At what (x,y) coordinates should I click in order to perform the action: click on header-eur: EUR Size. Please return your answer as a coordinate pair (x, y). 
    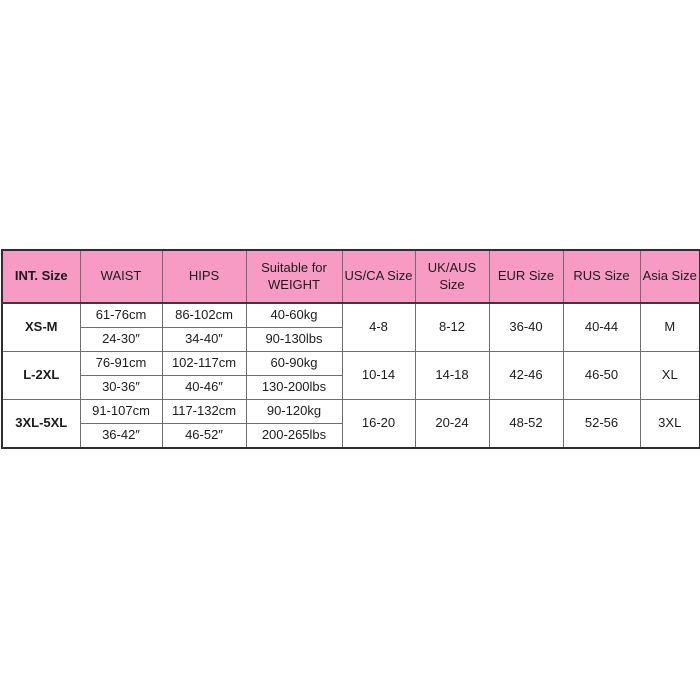
    Looking at the image, I should click on (526, 276).